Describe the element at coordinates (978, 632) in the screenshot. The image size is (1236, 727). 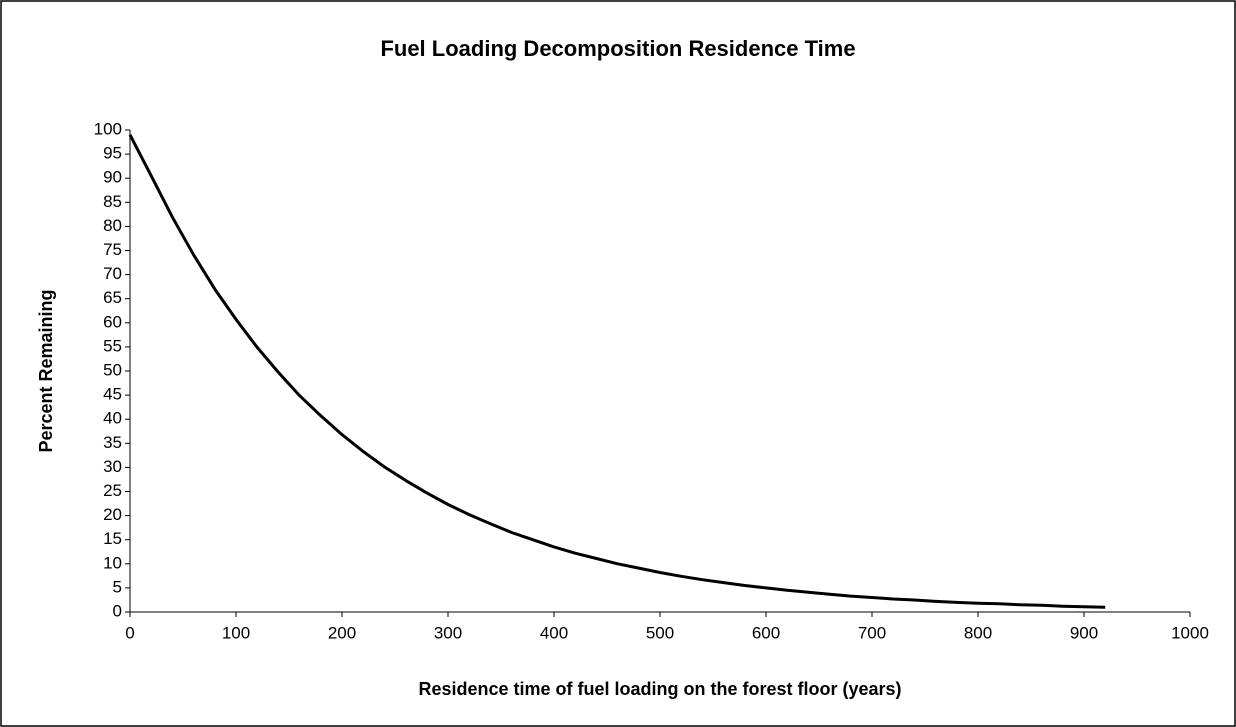
I see `x-tick-label: 800` at that location.